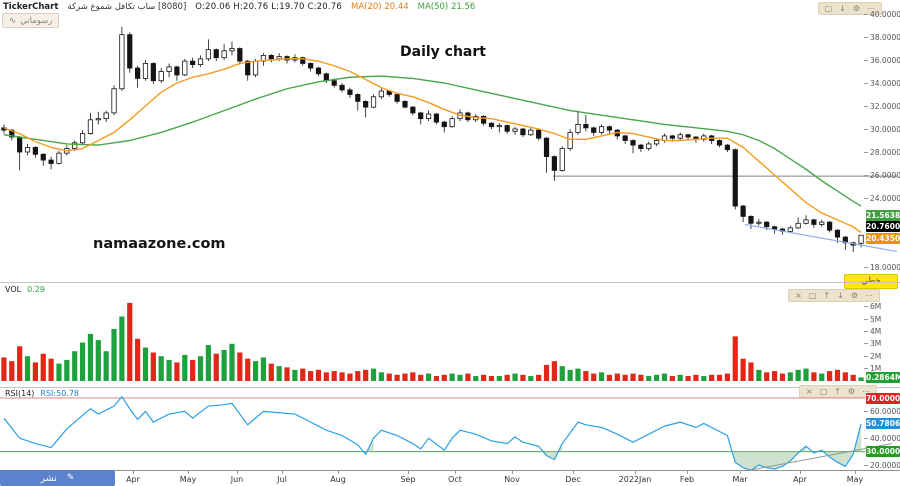 The image size is (900, 486). I want to click on move-down-icon: ↓, so click(842, 8).